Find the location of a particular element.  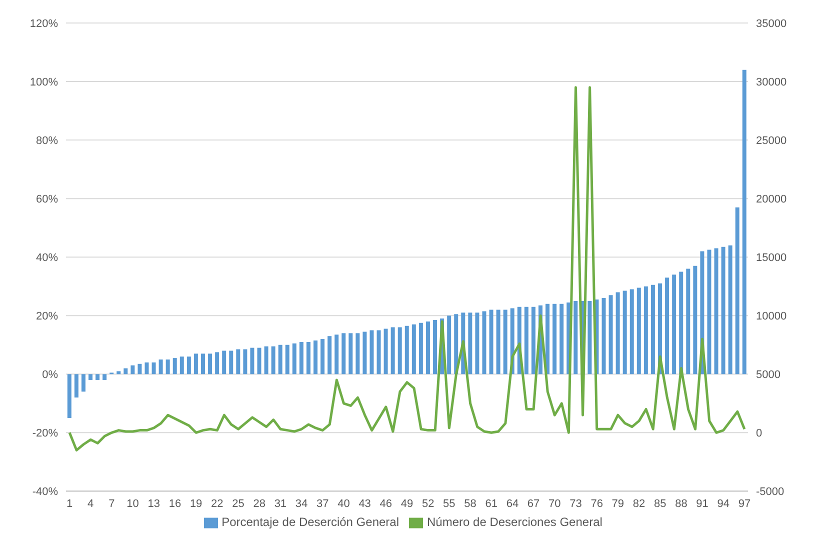

y2-tick-label: 15000 is located at coordinates (771, 258).